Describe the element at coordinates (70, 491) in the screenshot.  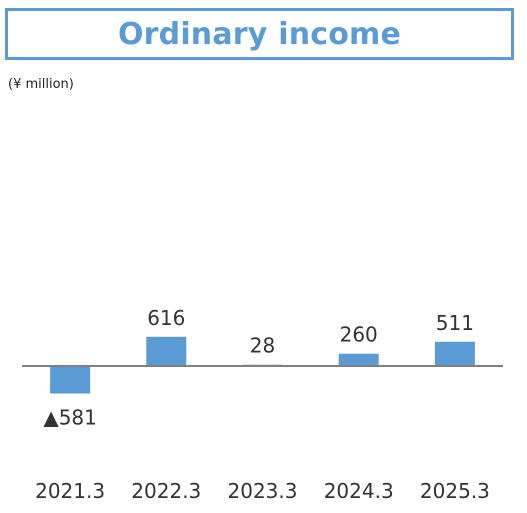
I see `category-label-2021.3: 2021.3` at that location.